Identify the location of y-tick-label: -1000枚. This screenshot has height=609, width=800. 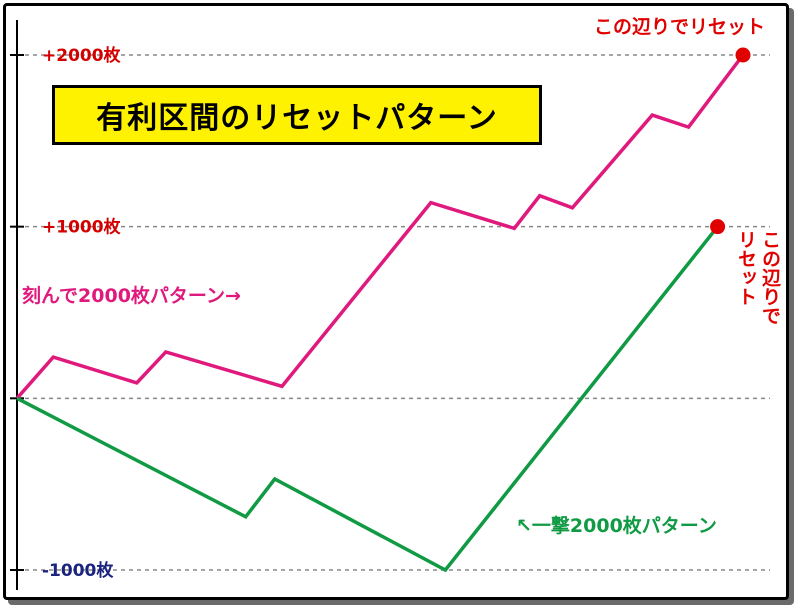
(78, 570).